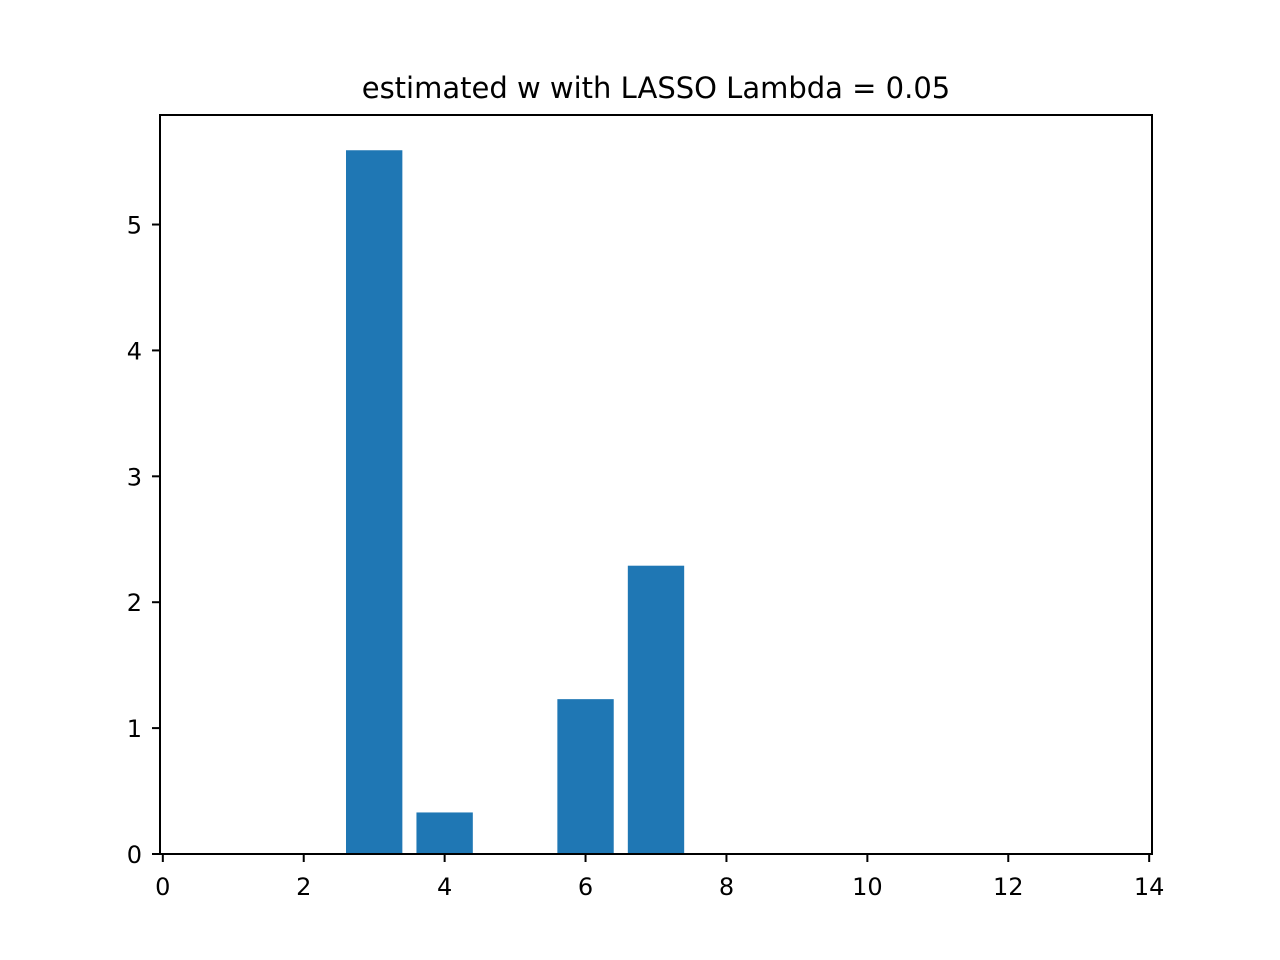  I want to click on y-tick-label: 5, so click(134, 226).